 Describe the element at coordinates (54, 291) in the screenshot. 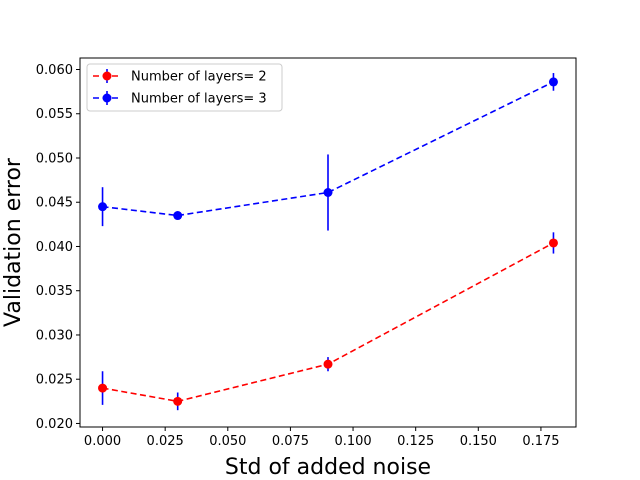

I see `y-tick-label: 0.035` at that location.